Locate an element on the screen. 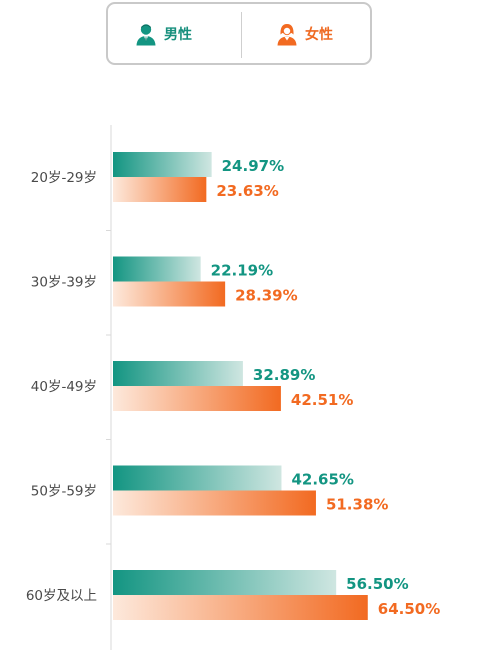 The image size is (493, 668). legend-divider is located at coordinates (241, 35).